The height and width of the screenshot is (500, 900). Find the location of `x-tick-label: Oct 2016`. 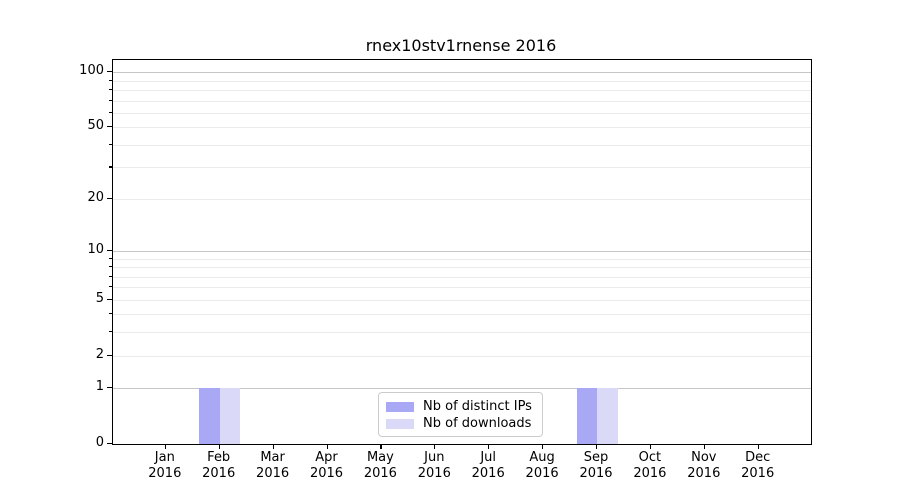

x-tick-label: Oct 2016 is located at coordinates (650, 465).